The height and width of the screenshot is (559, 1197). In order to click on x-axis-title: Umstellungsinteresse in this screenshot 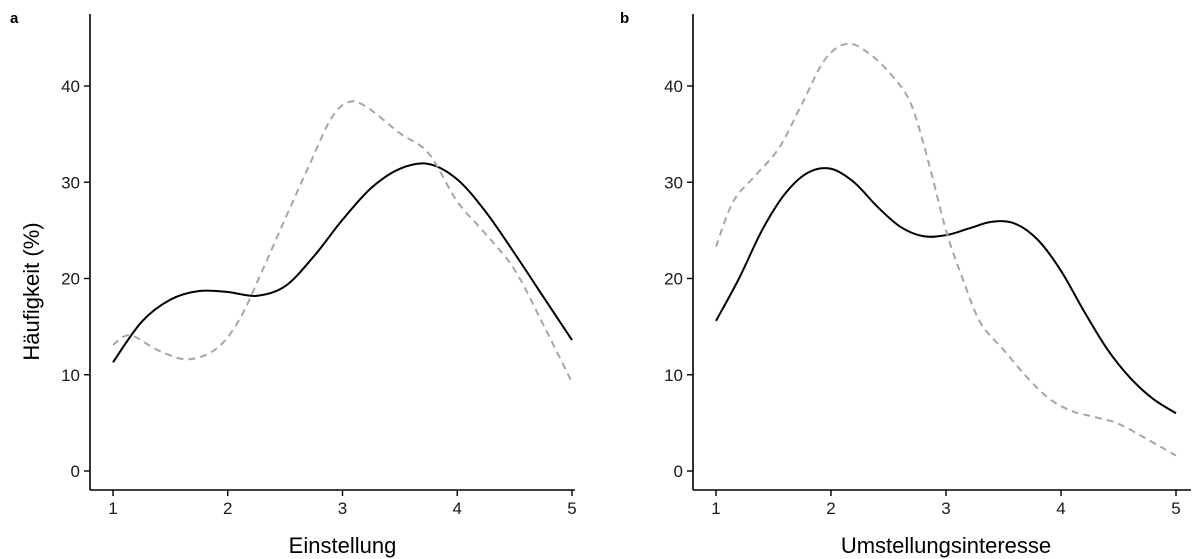, I will do `click(946, 545)`.